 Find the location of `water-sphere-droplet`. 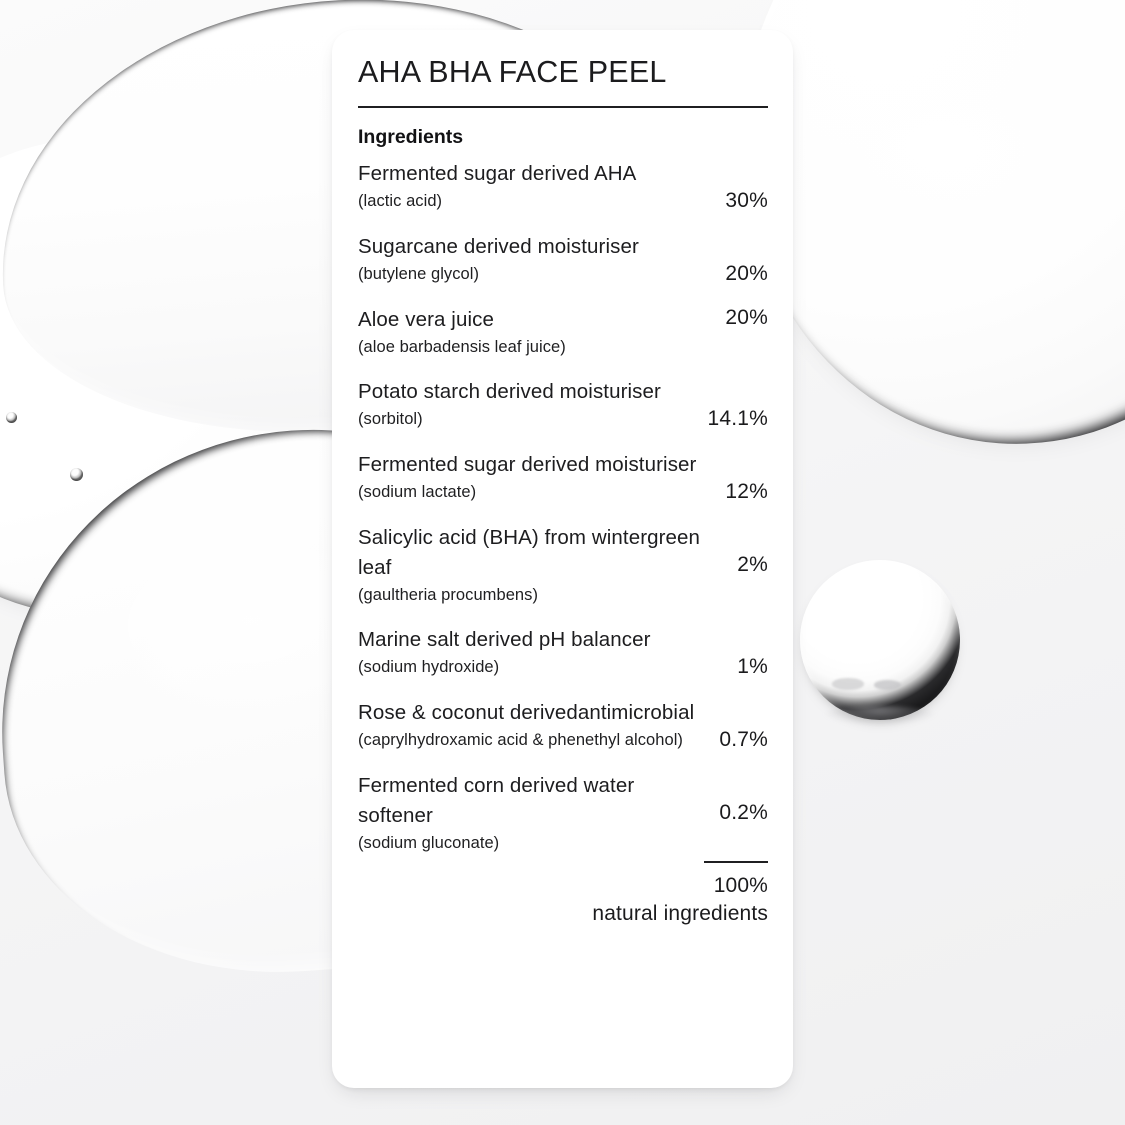

water-sphere-droplet is located at coordinates (880, 640).